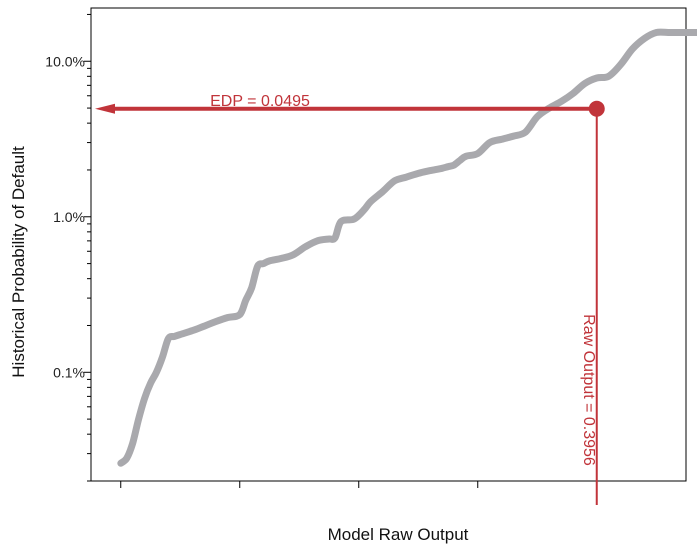 Image resolution: width=697 pixels, height=545 pixels. What do you see at coordinates (596, 108) in the screenshot?
I see `marker-point` at bounding box center [596, 108].